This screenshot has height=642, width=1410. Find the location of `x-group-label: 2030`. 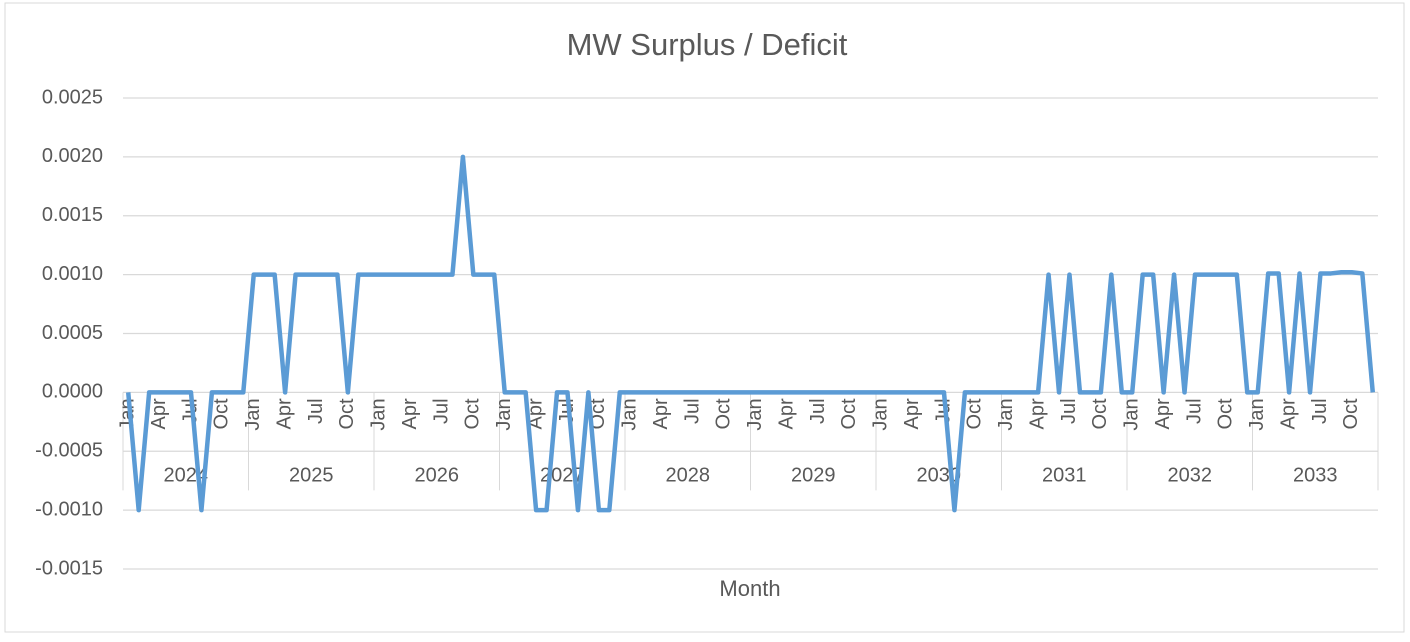

x-group-label: 2030 is located at coordinates (939, 476).